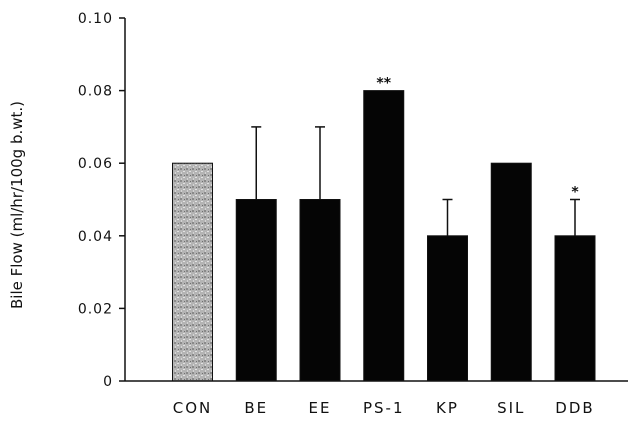 This screenshot has height=423, width=636. I want to click on y-tick-label: 0, so click(108, 382).